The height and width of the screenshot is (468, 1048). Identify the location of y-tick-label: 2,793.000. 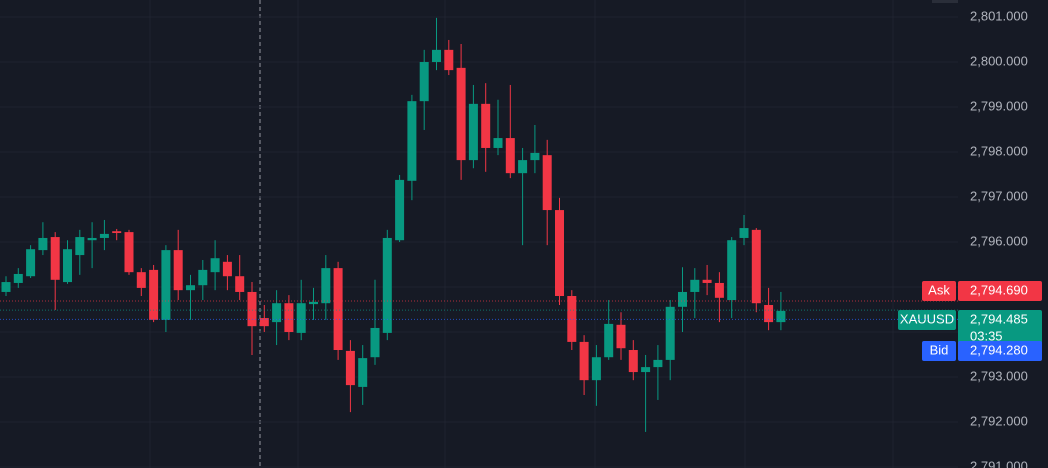
(999, 375).